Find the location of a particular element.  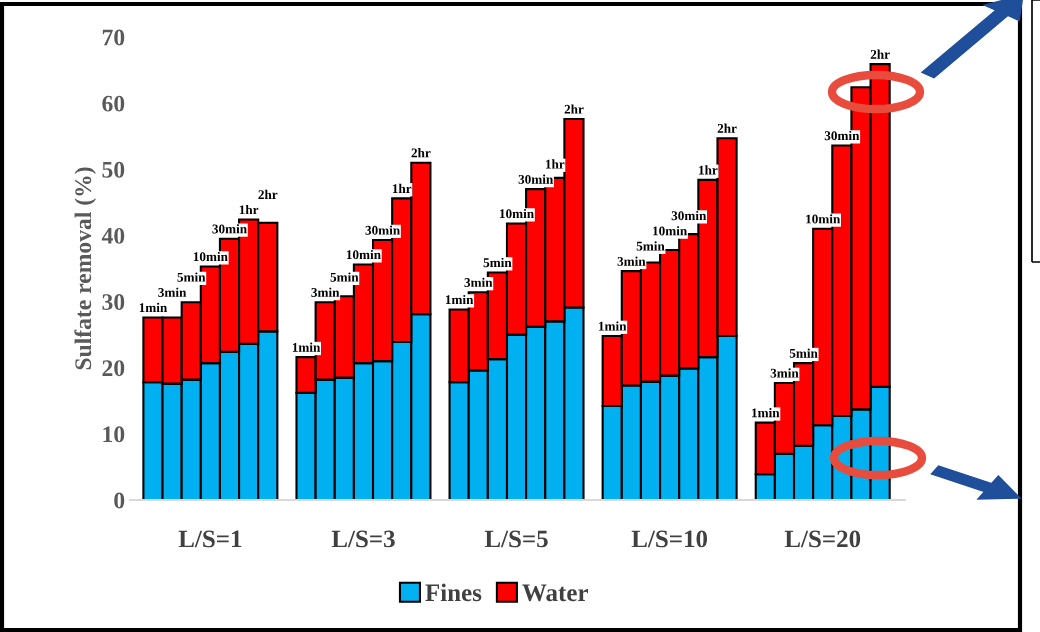

y-tick-label: 40 is located at coordinates (113, 235).